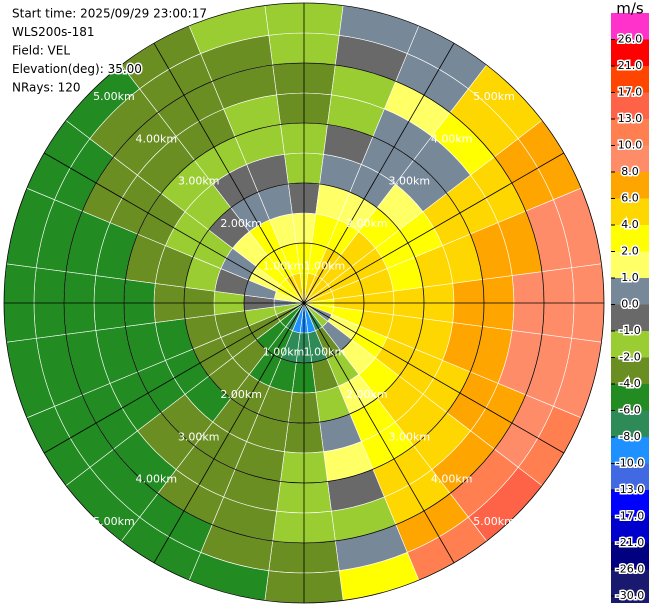  Describe the element at coordinates (629, 383) in the screenshot. I see `colorbar-label: -4.0` at that location.